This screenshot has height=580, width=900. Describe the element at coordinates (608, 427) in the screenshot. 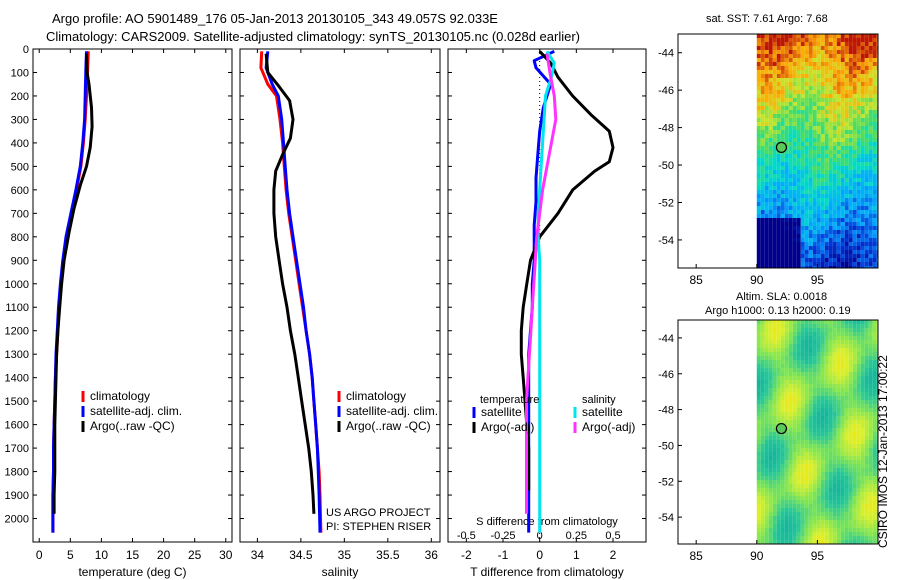

I see `difference-legend-label: Argo(-adj)` at that location.